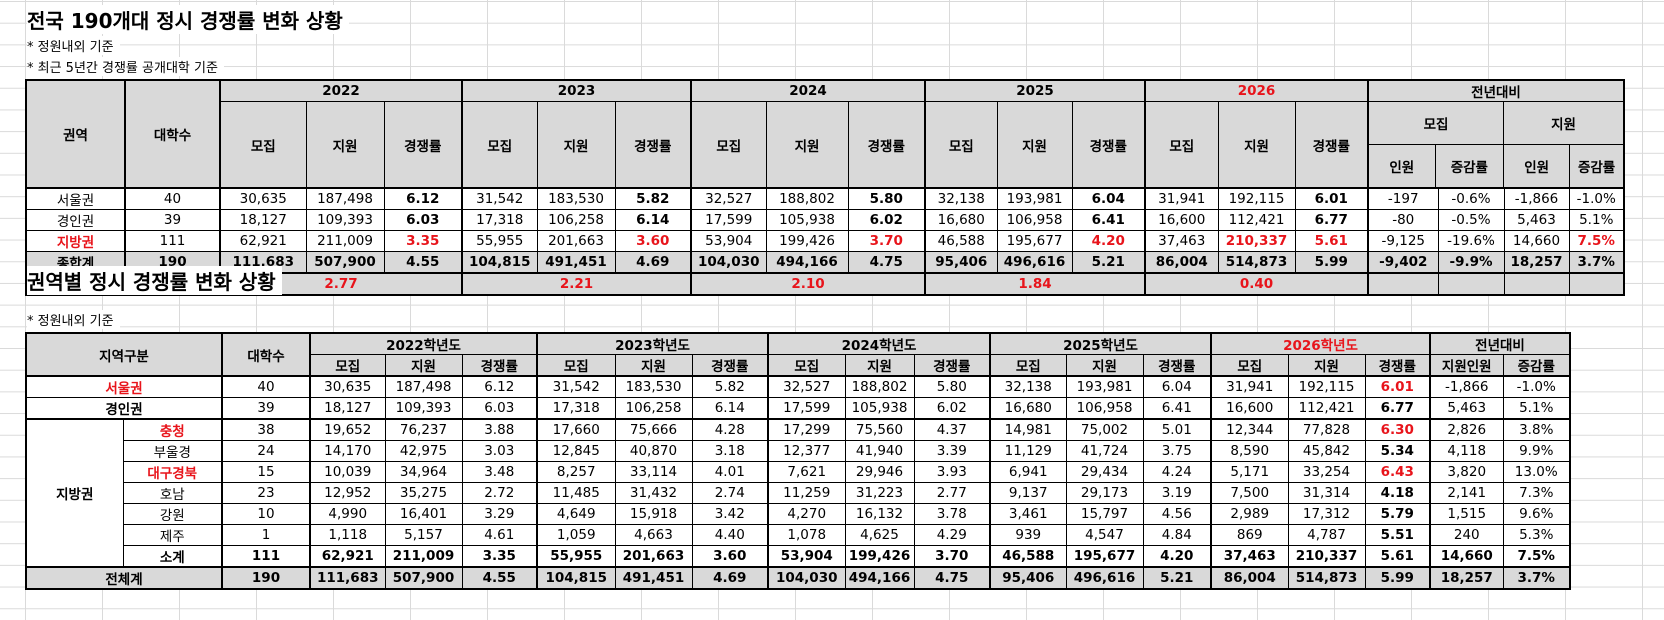  I want to click on recruit-cell: 111,683, so click(347, 578).